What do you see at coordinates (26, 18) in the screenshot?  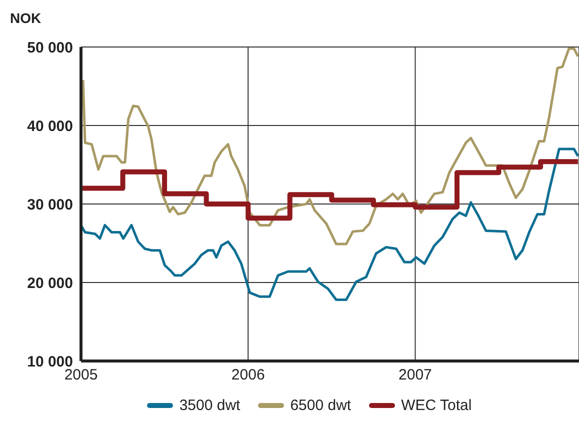 I see `y-axis-title: NOK` at bounding box center [26, 18].